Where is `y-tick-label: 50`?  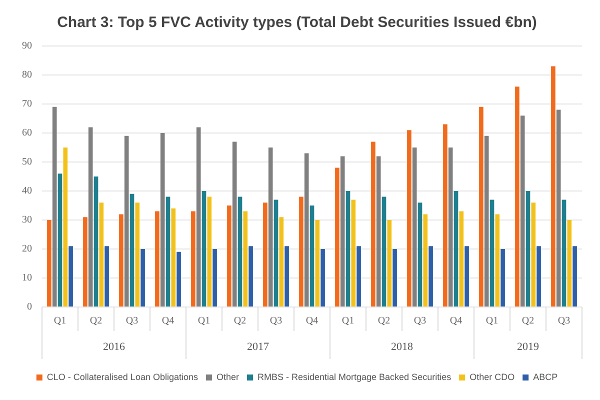
y-tick-label: 50 is located at coordinates (27, 162).